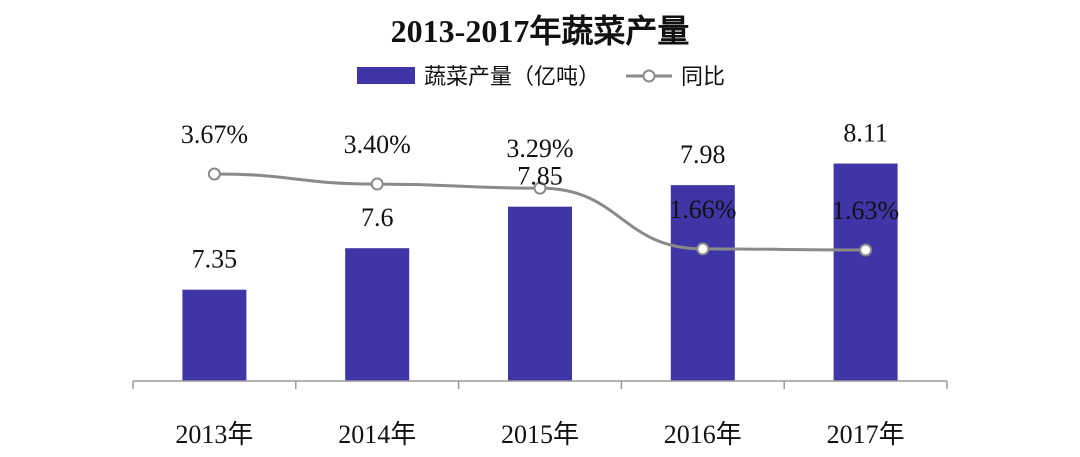 The image size is (1080, 457). What do you see at coordinates (214, 134) in the screenshot?
I see `yoy-value-label: 3.67%` at bounding box center [214, 134].